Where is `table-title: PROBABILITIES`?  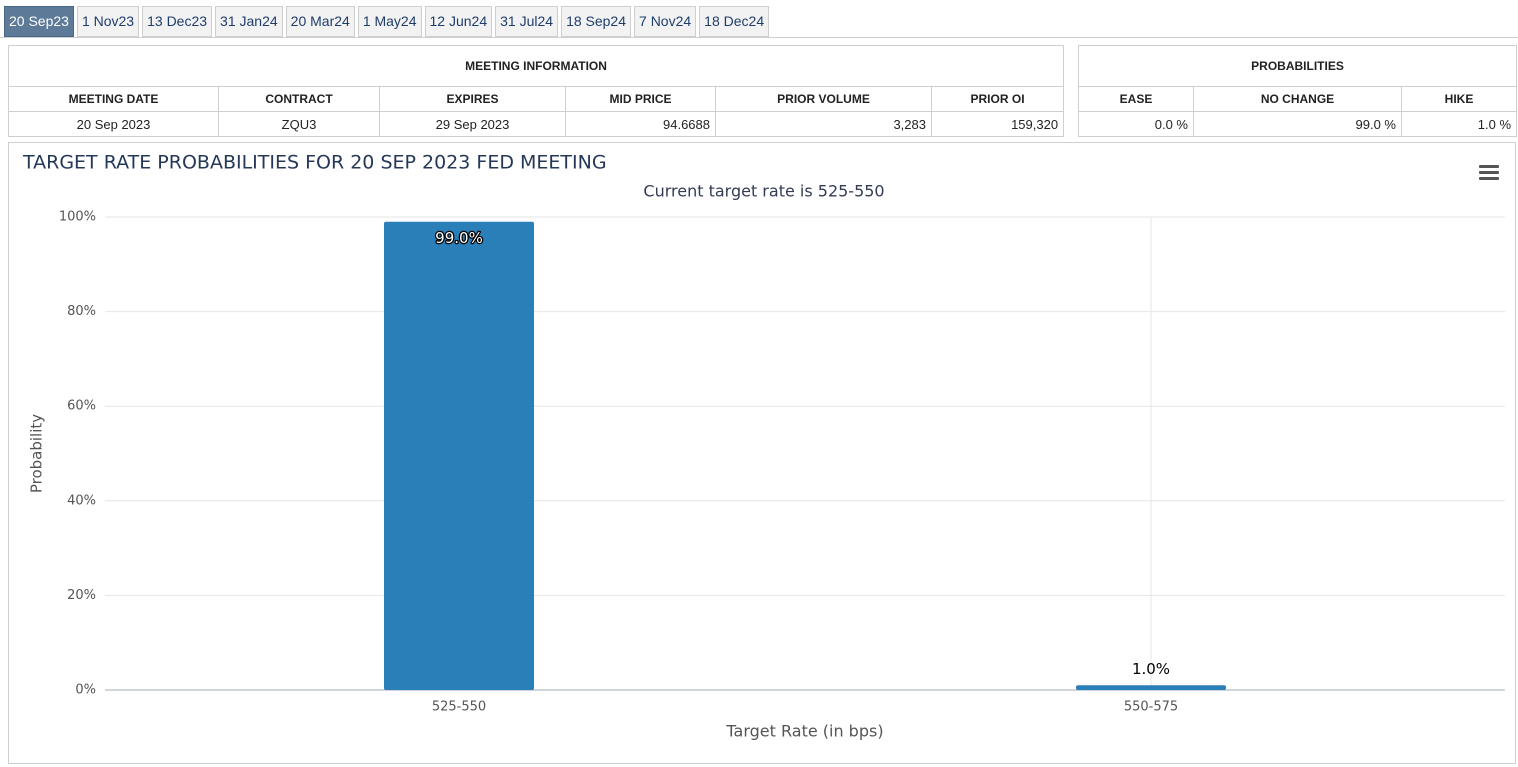 table-title: PROBABILITIES is located at coordinates (1297, 66).